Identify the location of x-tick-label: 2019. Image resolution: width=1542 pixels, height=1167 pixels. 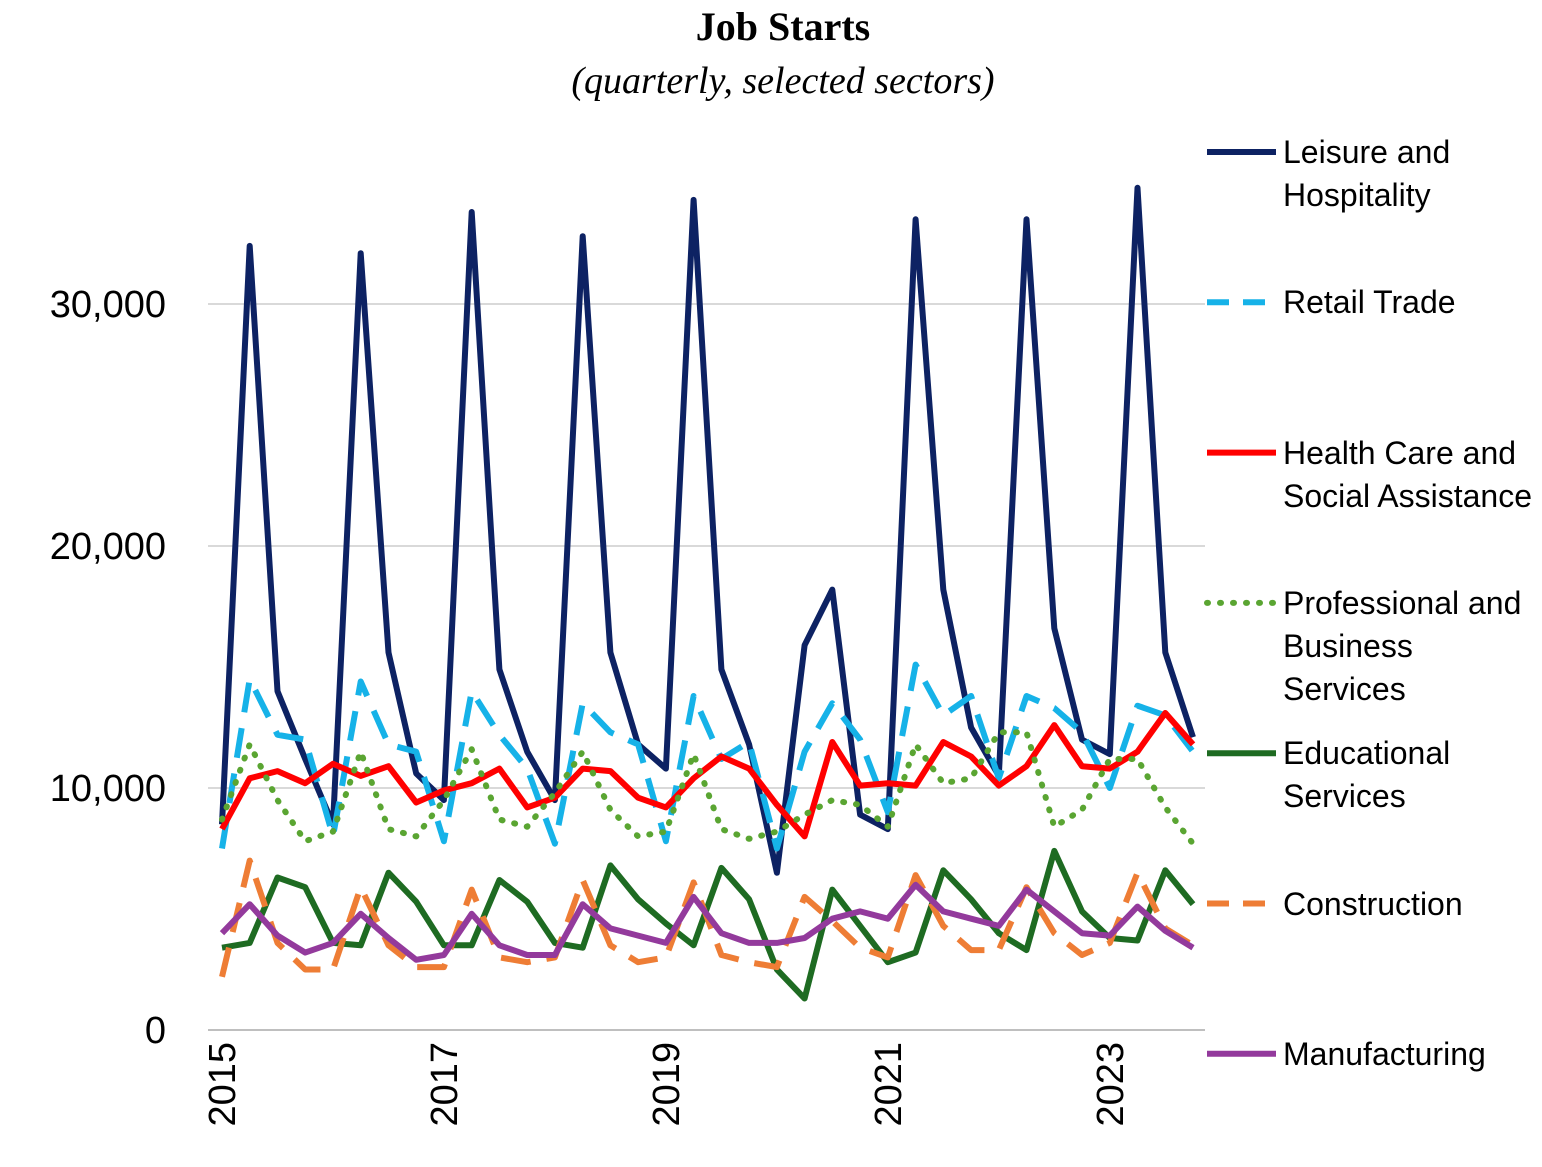
(667, 1084).